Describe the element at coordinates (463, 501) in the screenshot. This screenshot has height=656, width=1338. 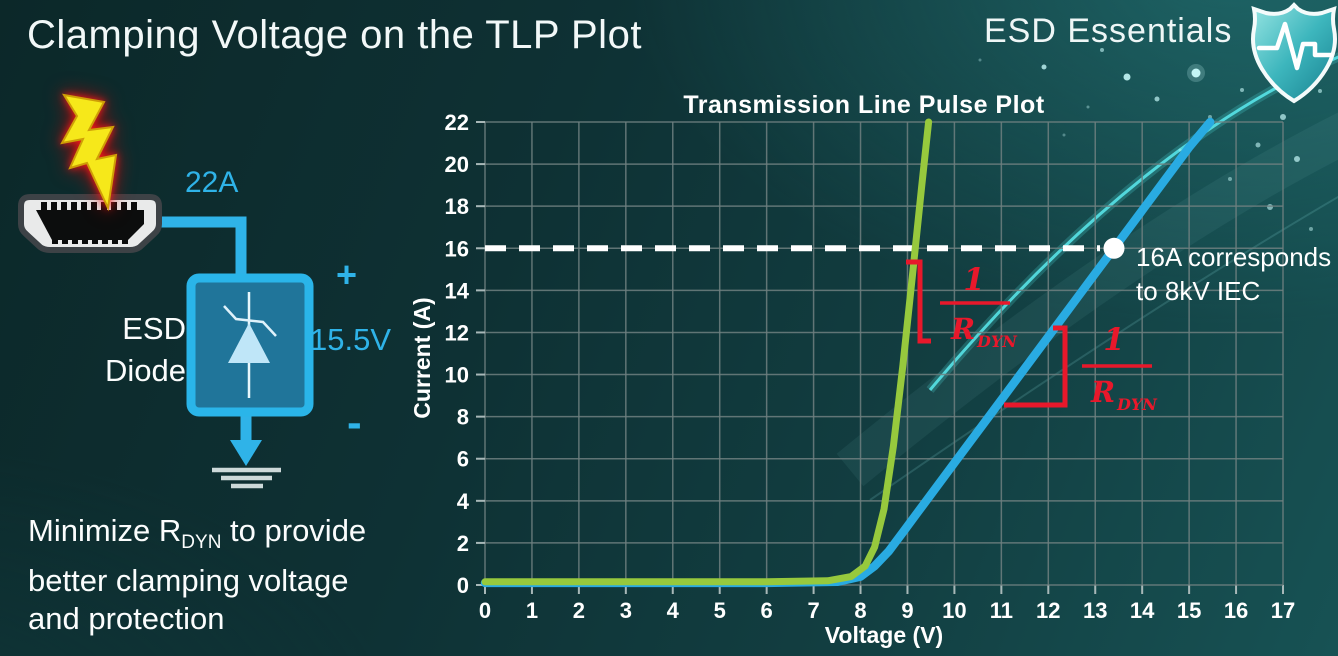
I see `y-tick-label: 4` at that location.